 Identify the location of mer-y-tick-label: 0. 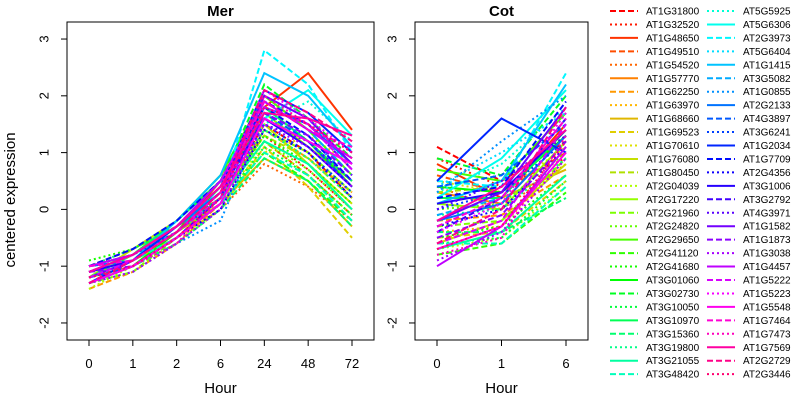
(43, 209).